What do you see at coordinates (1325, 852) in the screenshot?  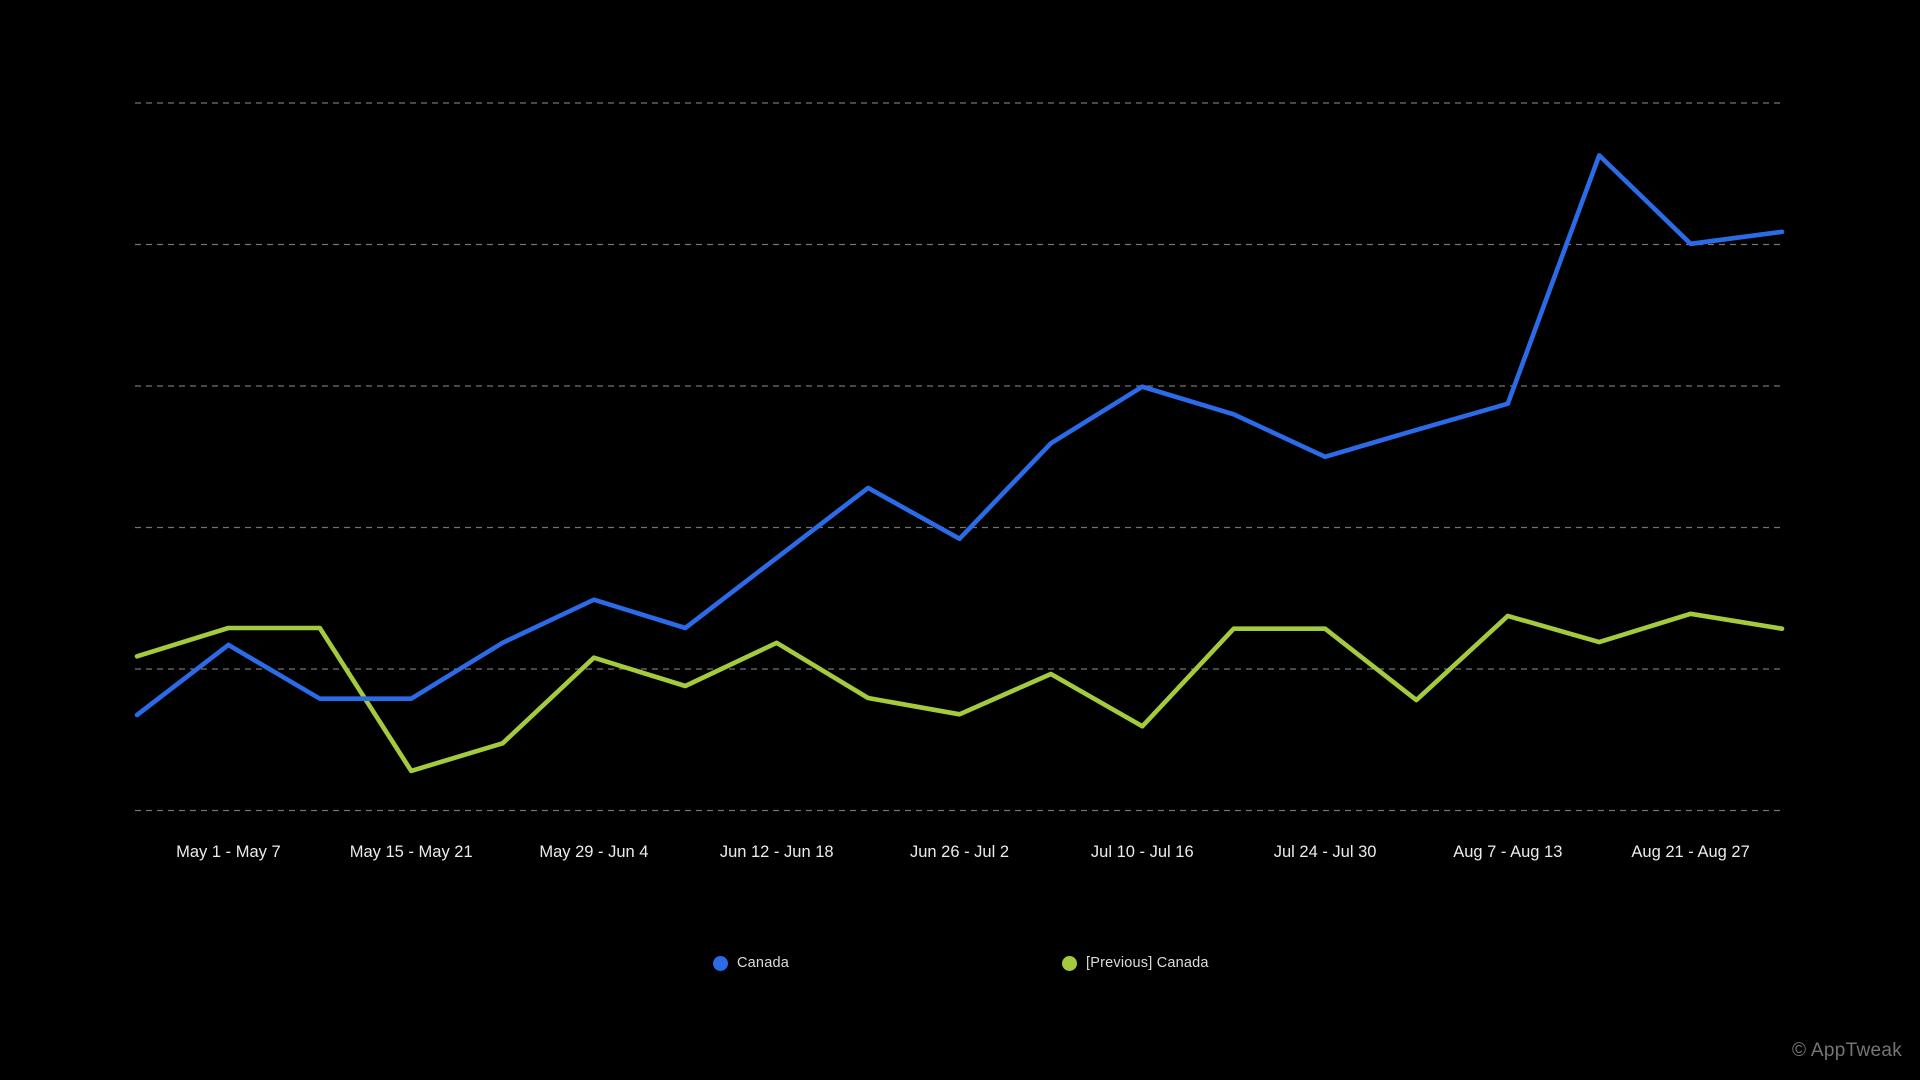 I see `x-axis-label: Jul 24 - Jul 30` at bounding box center [1325, 852].